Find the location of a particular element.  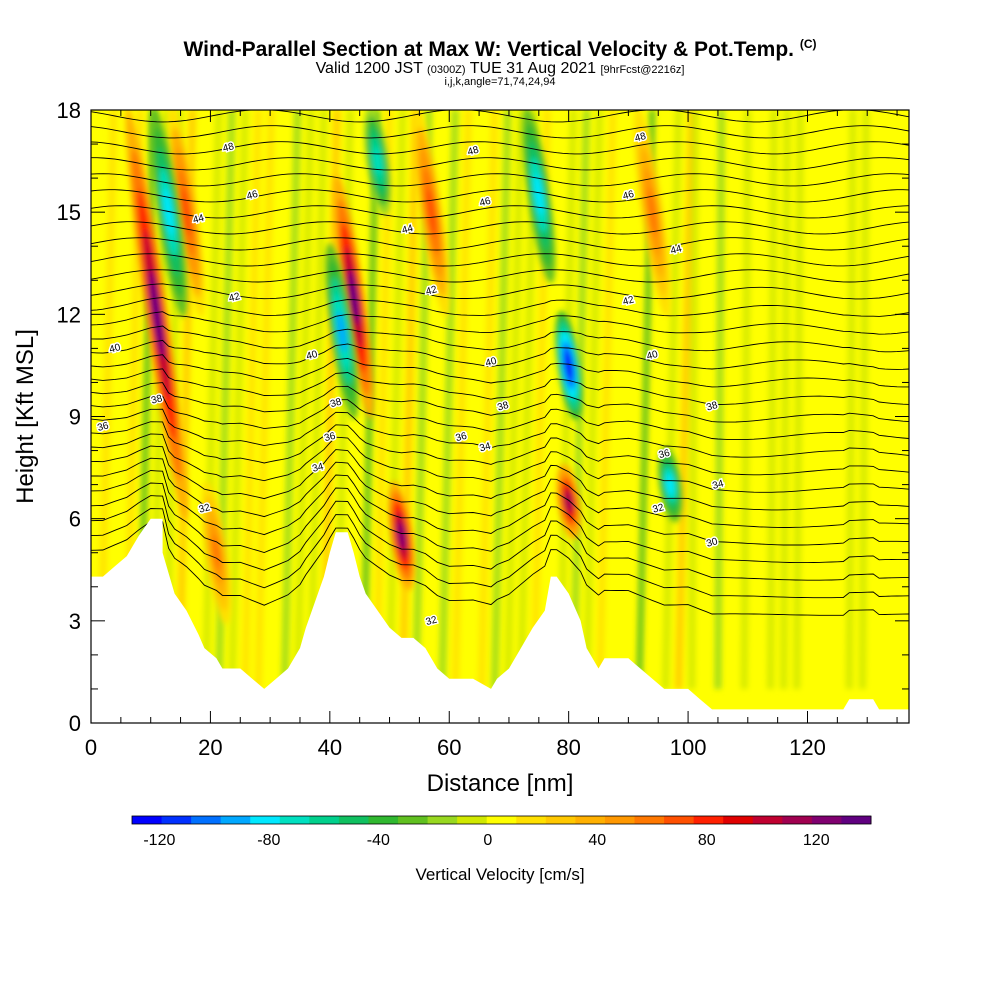

x-tick-label: 60 is located at coordinates (449, 747).